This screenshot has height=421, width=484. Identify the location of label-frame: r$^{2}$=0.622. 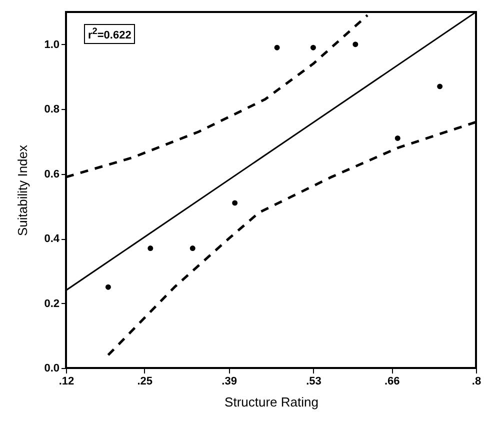
(110, 34).